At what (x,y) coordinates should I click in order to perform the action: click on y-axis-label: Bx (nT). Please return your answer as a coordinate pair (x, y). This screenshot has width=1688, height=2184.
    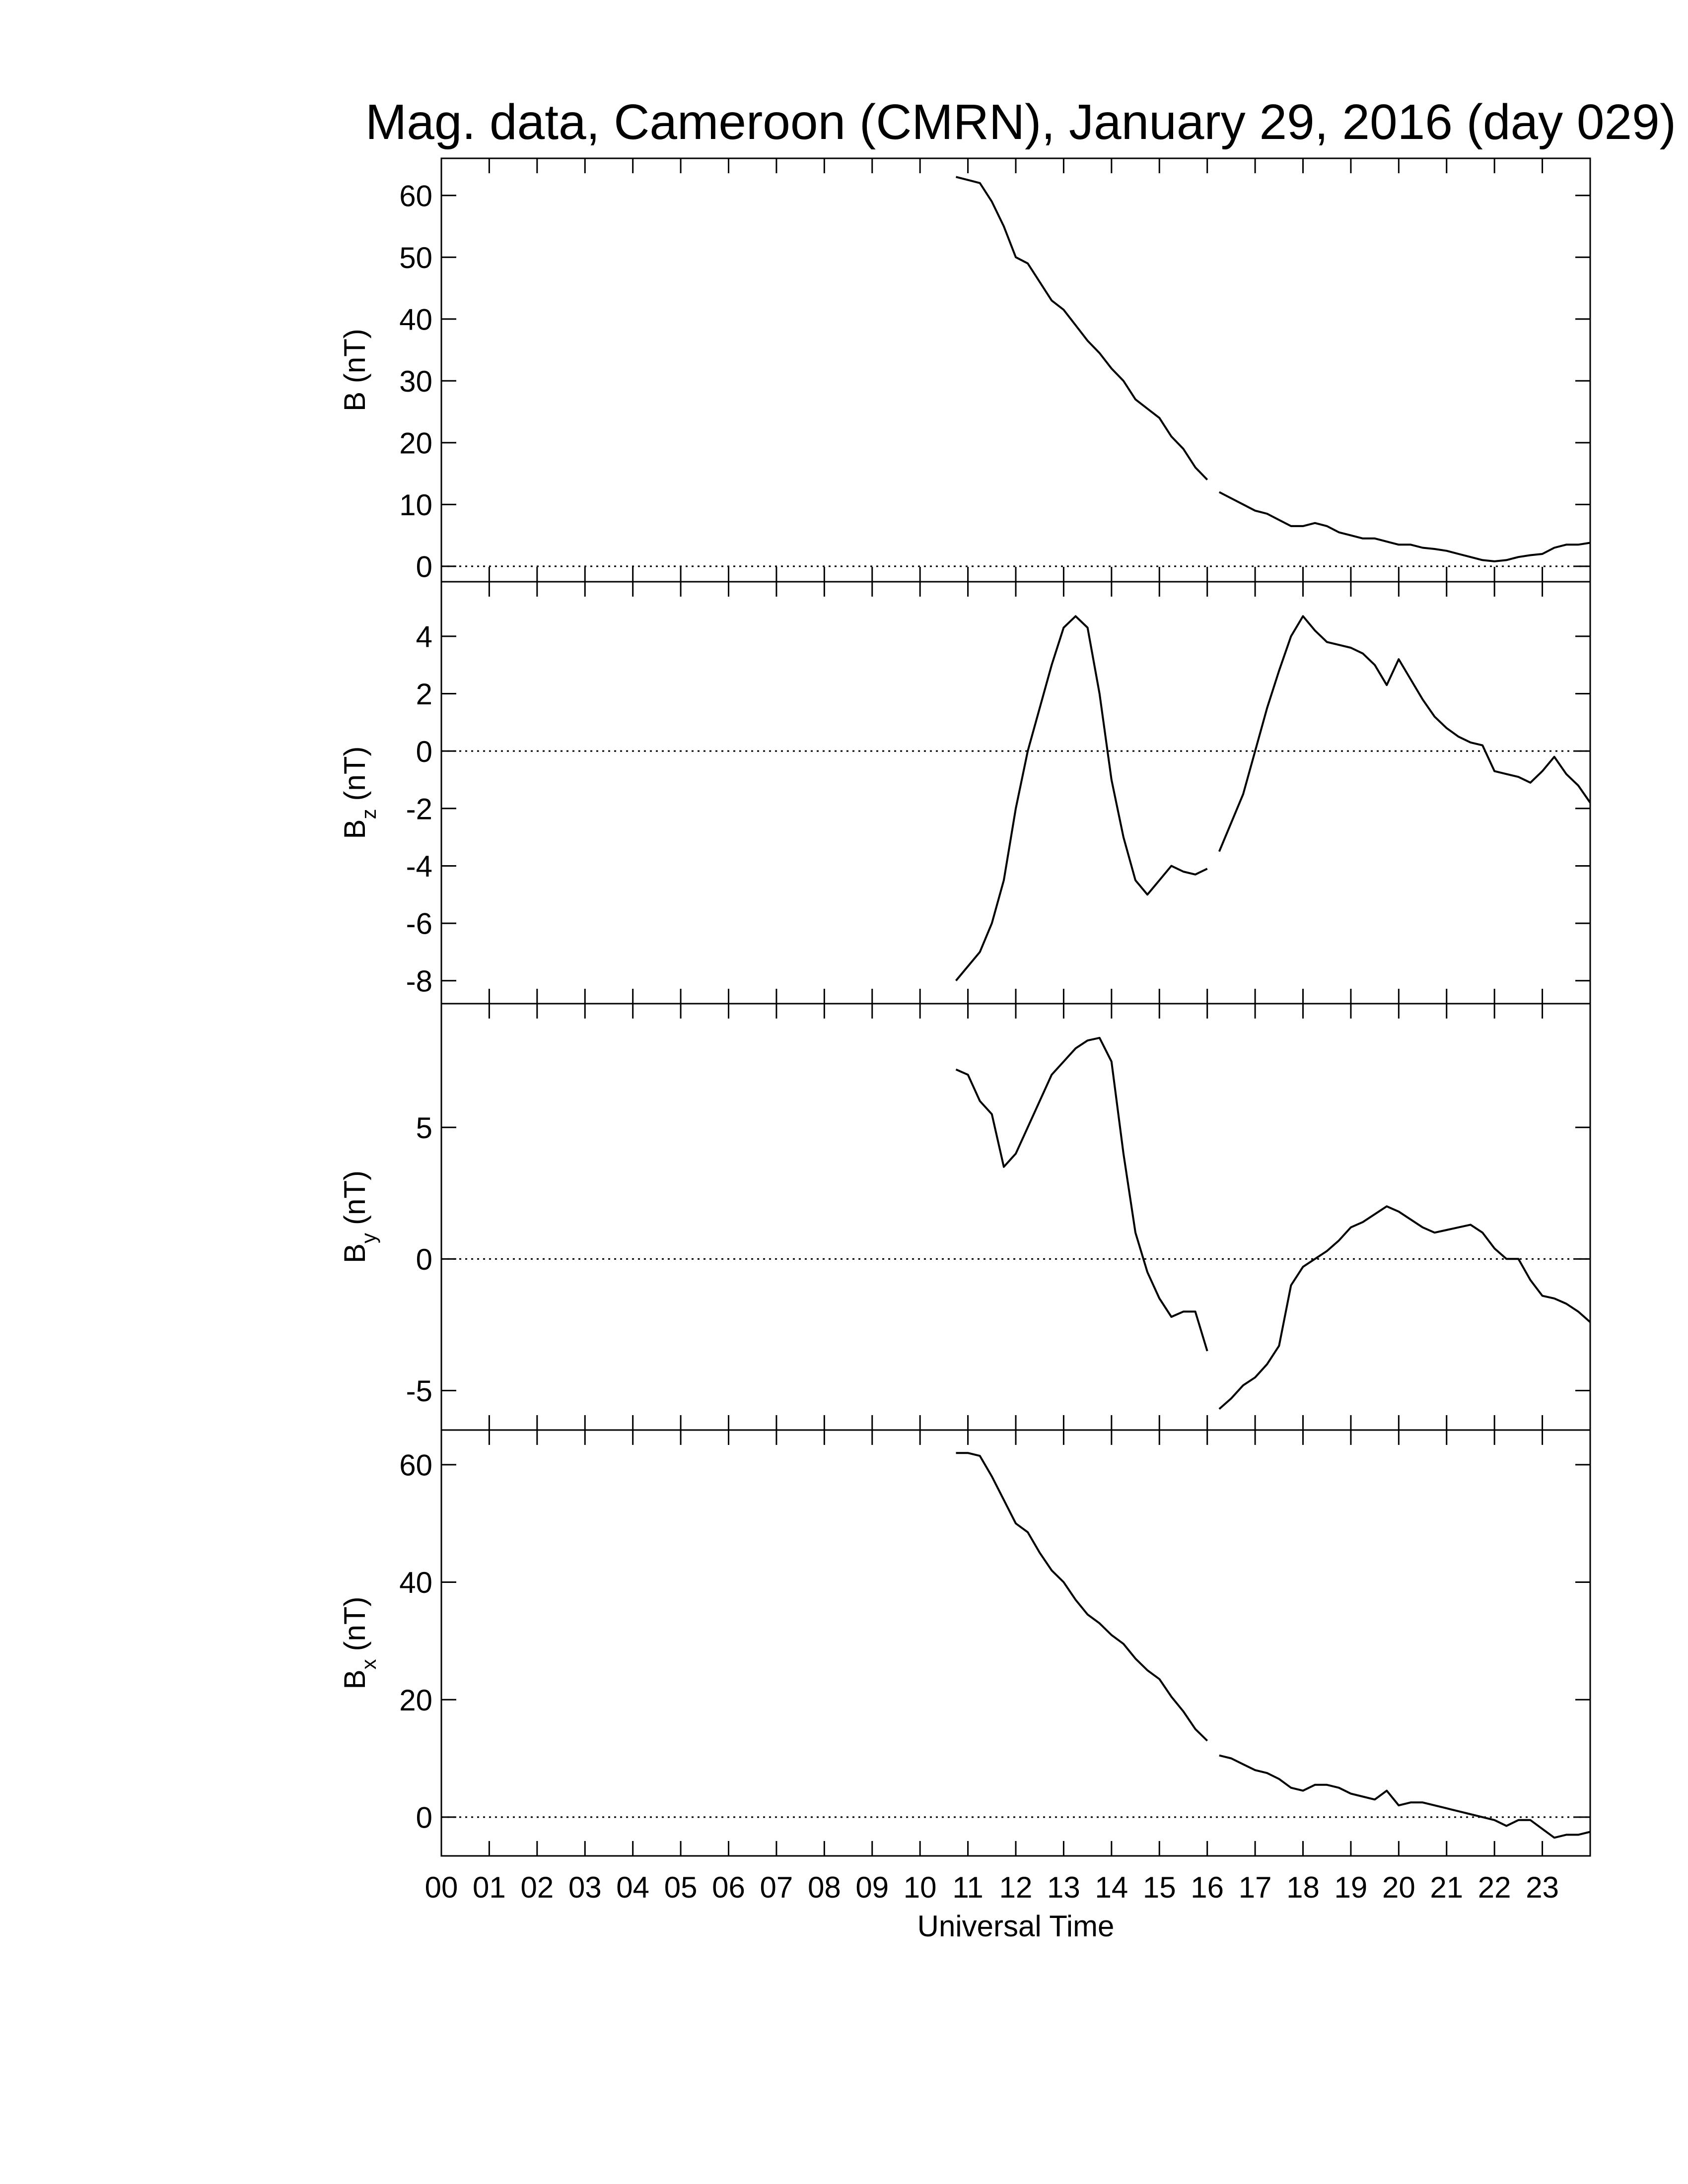
    Looking at the image, I should click on (359, 1642).